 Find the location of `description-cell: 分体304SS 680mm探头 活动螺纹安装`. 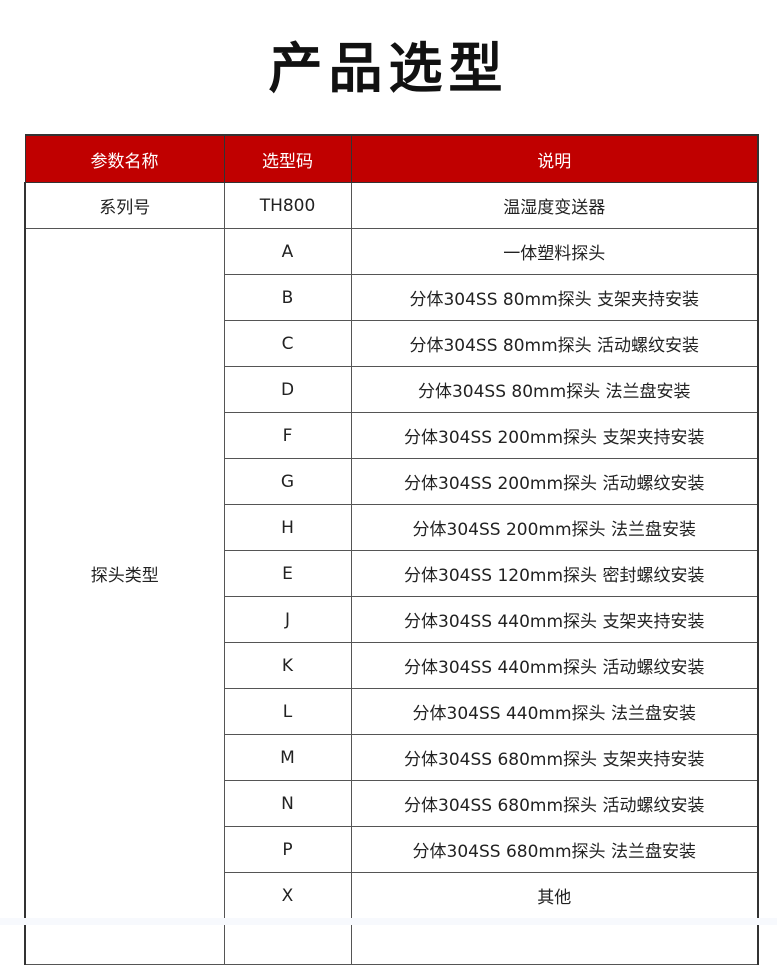

description-cell: 分体304SS 680mm探头 活动螺纹安装 is located at coordinates (554, 803).